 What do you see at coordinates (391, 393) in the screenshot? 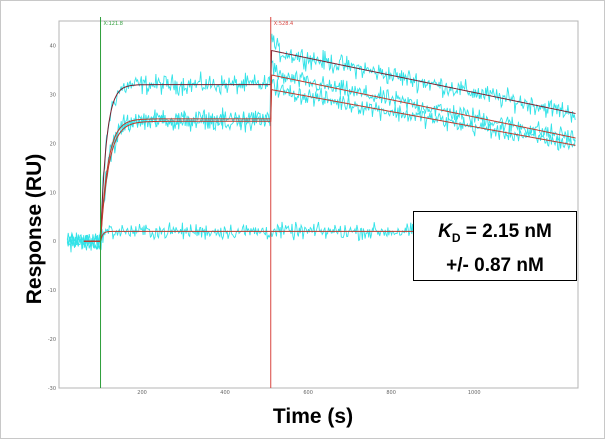
I see `x-tick-label: 800` at bounding box center [391, 393].